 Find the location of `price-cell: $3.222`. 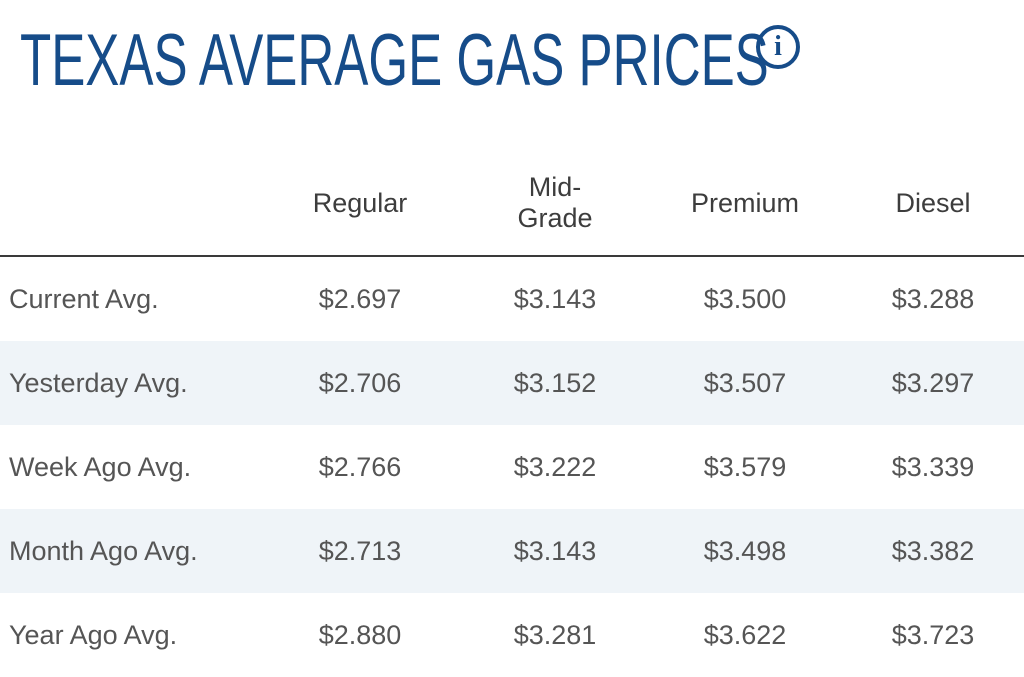

price-cell: $3.222 is located at coordinates (555, 466).